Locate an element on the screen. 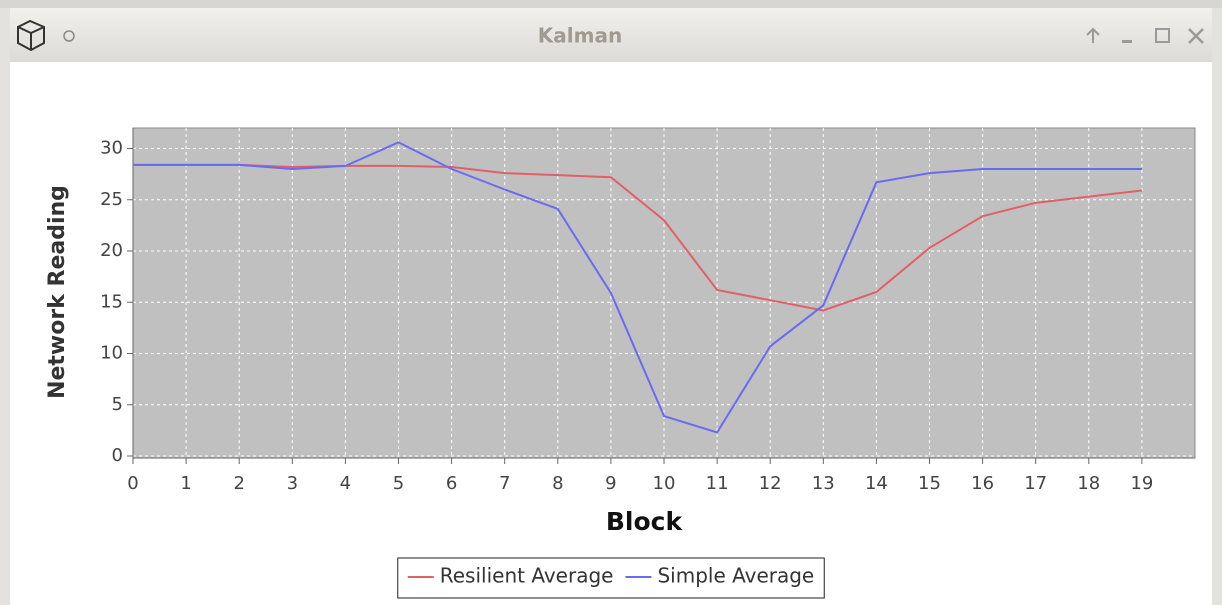 The image size is (1222, 605). y-tick-label: 20 is located at coordinates (111, 250).